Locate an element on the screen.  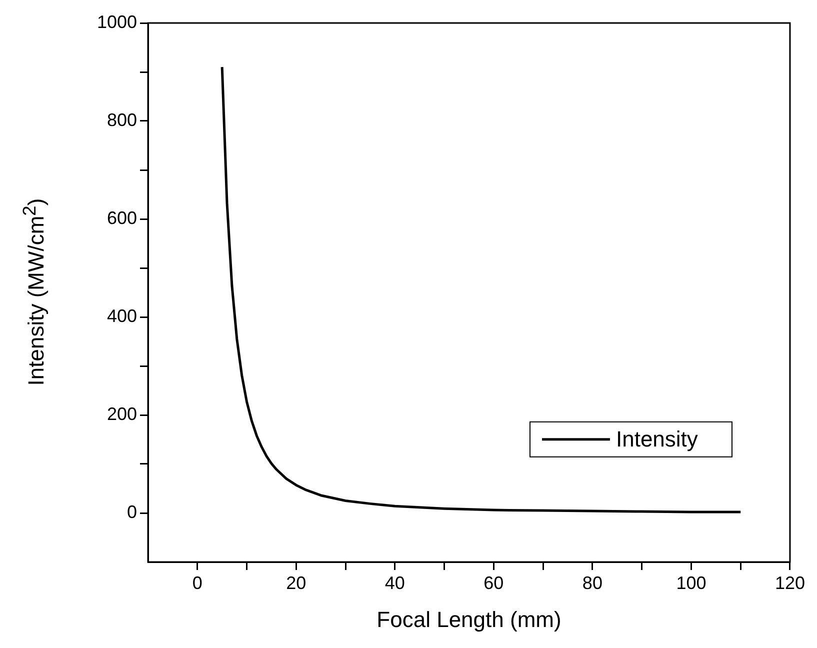
x-tick-label: 40 is located at coordinates (394, 582).